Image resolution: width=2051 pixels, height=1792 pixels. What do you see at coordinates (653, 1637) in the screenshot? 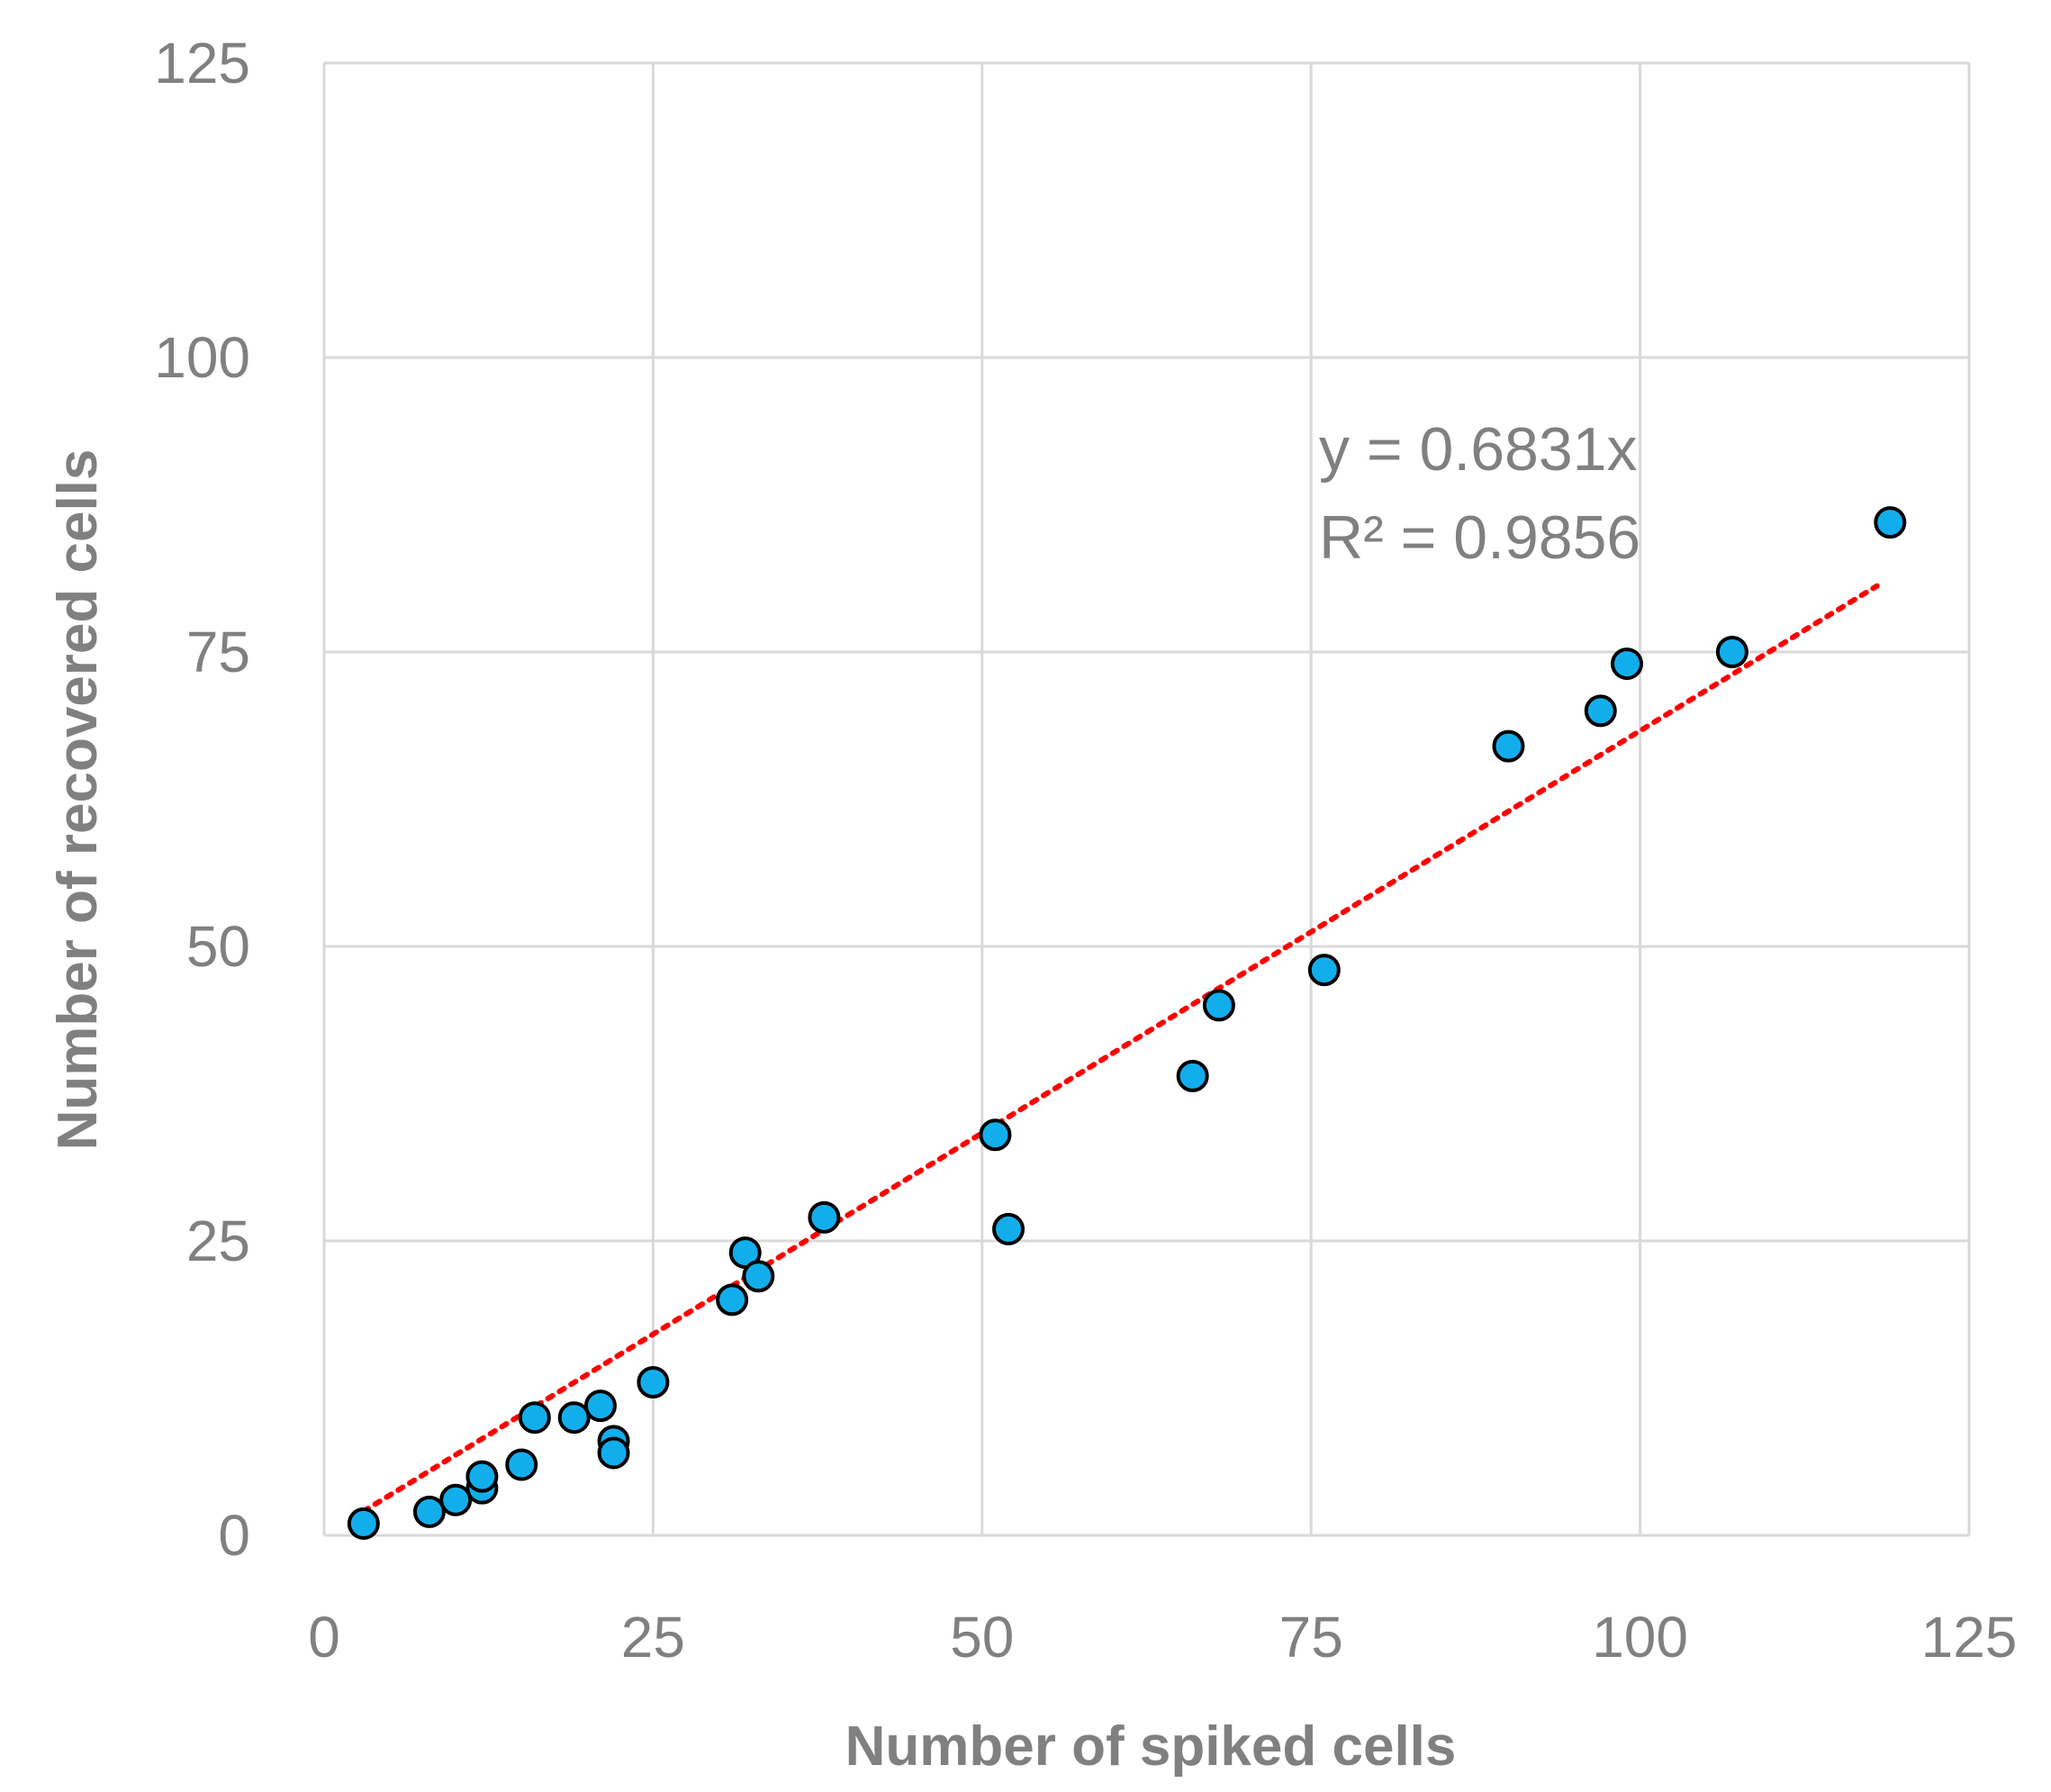
I see `x-tick-label: 25` at bounding box center [653, 1637].